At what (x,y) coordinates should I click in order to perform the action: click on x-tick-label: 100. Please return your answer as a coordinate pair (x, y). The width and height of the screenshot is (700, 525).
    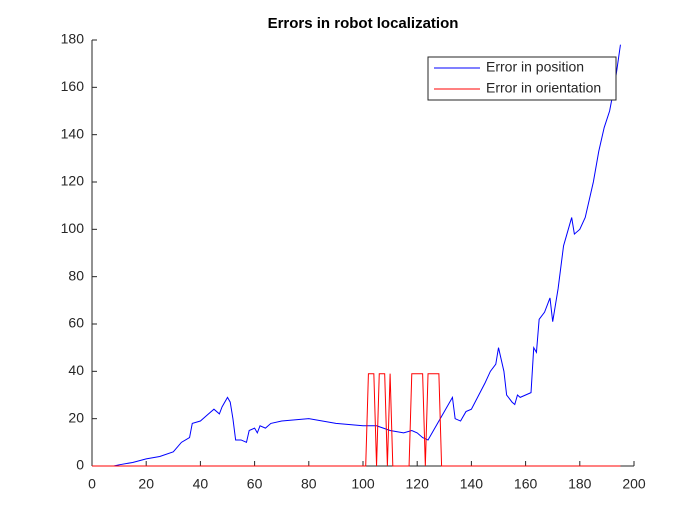
    Looking at the image, I should click on (363, 484).